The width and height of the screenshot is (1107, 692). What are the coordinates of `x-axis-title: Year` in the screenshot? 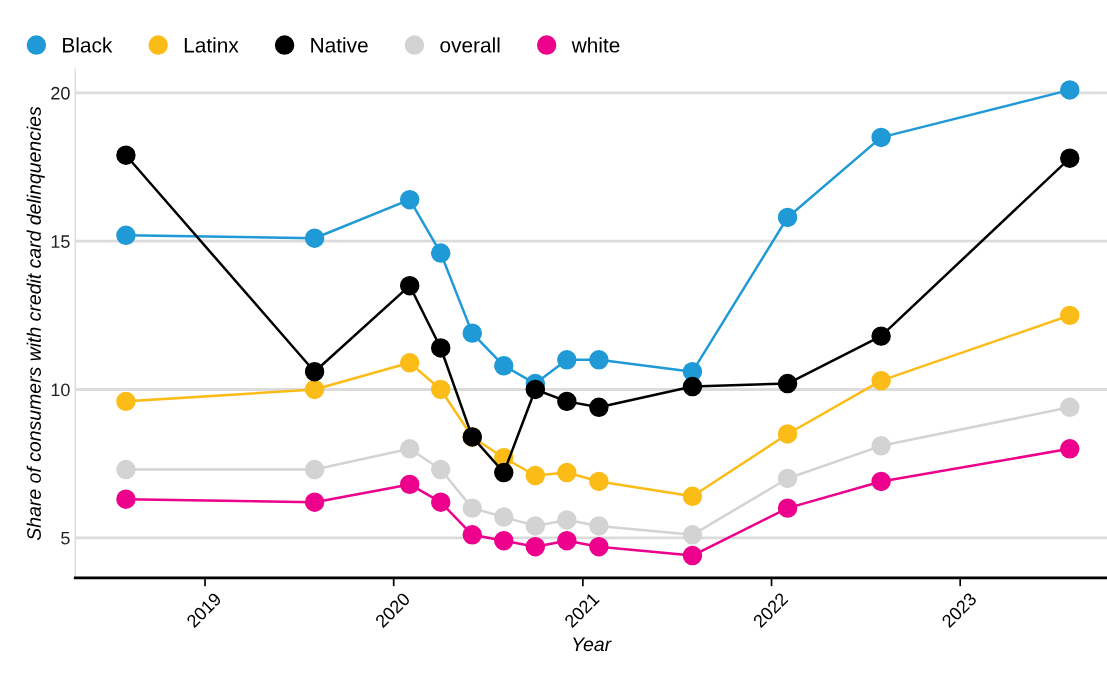 It's located at (592, 644).